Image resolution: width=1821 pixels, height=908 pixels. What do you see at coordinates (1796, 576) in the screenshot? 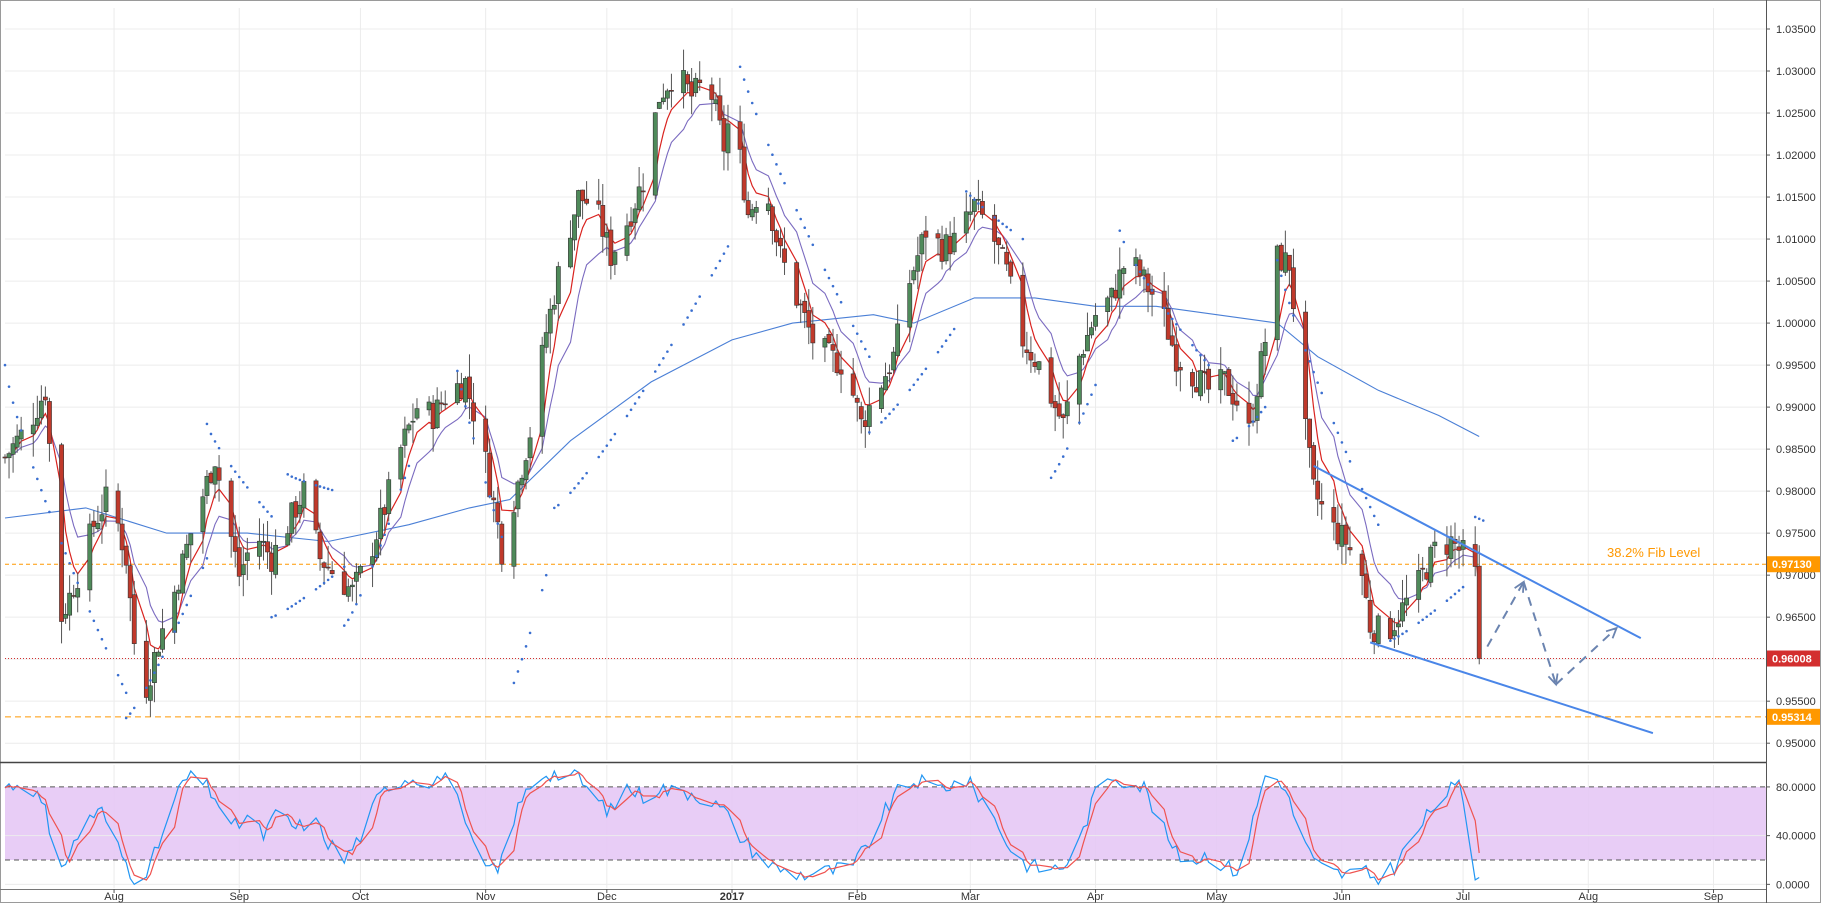
I see `price-tick-label: 0.97000` at bounding box center [1796, 576].